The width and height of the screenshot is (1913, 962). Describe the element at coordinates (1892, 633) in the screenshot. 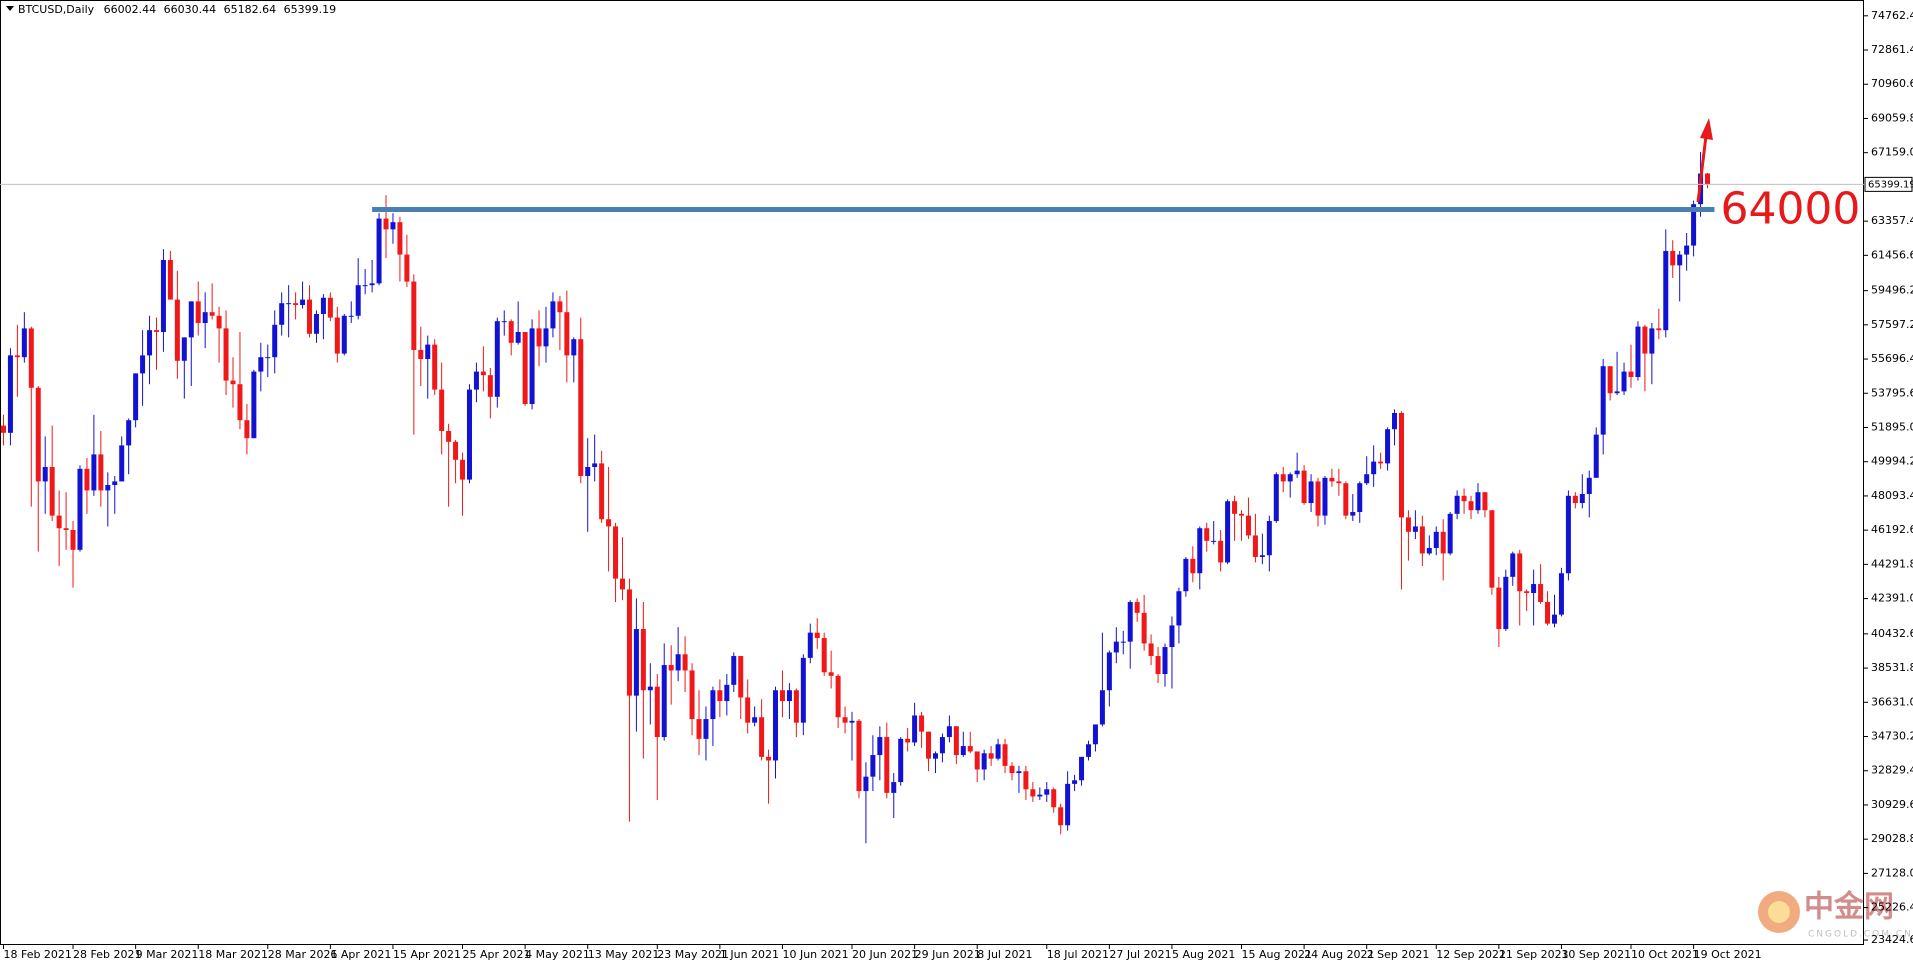

I see `y-tick-label: 40432.60` at that location.